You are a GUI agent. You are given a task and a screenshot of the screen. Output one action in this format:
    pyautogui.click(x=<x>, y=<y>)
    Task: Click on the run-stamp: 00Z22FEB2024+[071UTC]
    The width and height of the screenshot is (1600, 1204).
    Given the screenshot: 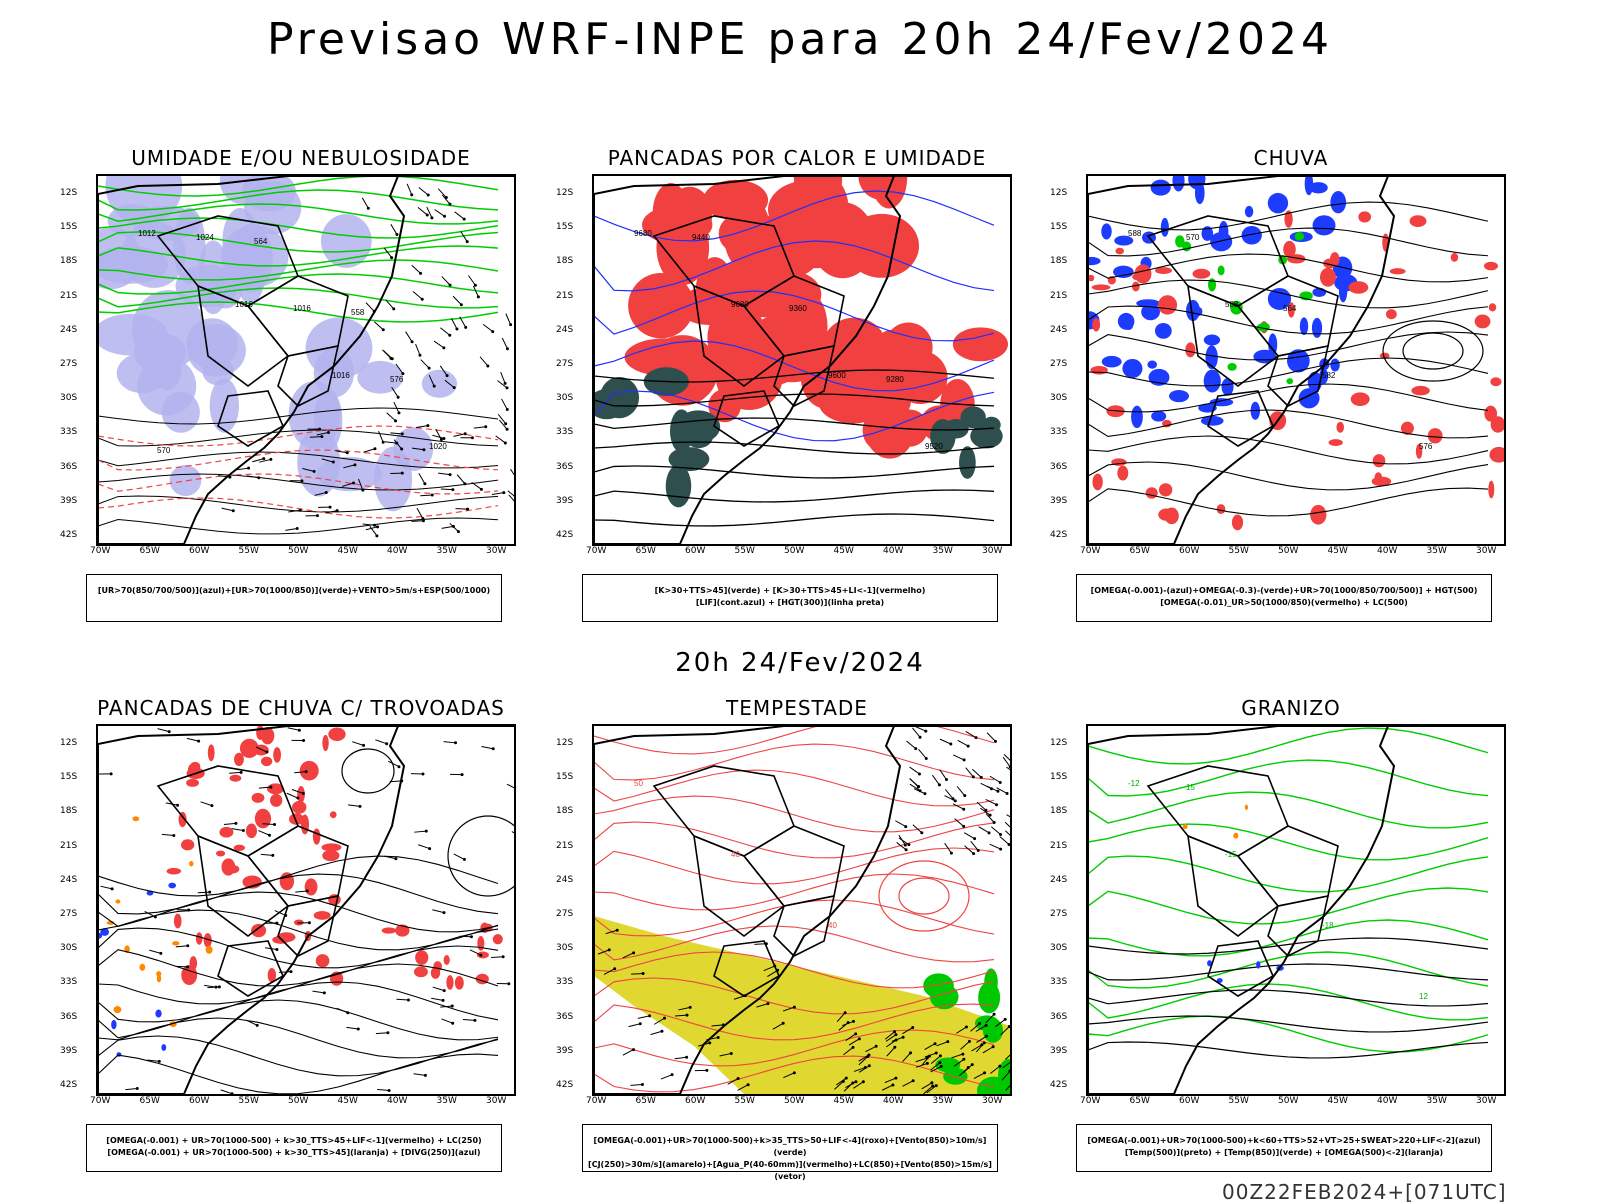 What is the action you would take?
    pyautogui.click(x=1364, y=1192)
    